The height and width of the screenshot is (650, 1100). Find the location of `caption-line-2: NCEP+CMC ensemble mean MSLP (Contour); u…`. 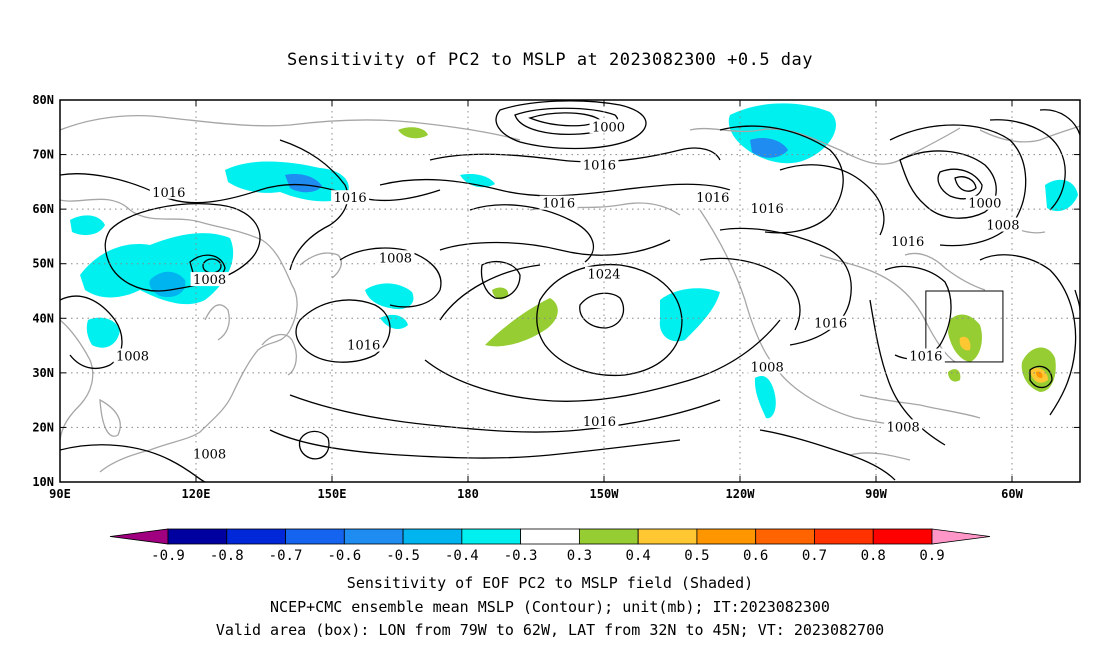

caption-line-2: NCEP+CMC ensemble mean MSLP (Contour); u… is located at coordinates (550, 607).